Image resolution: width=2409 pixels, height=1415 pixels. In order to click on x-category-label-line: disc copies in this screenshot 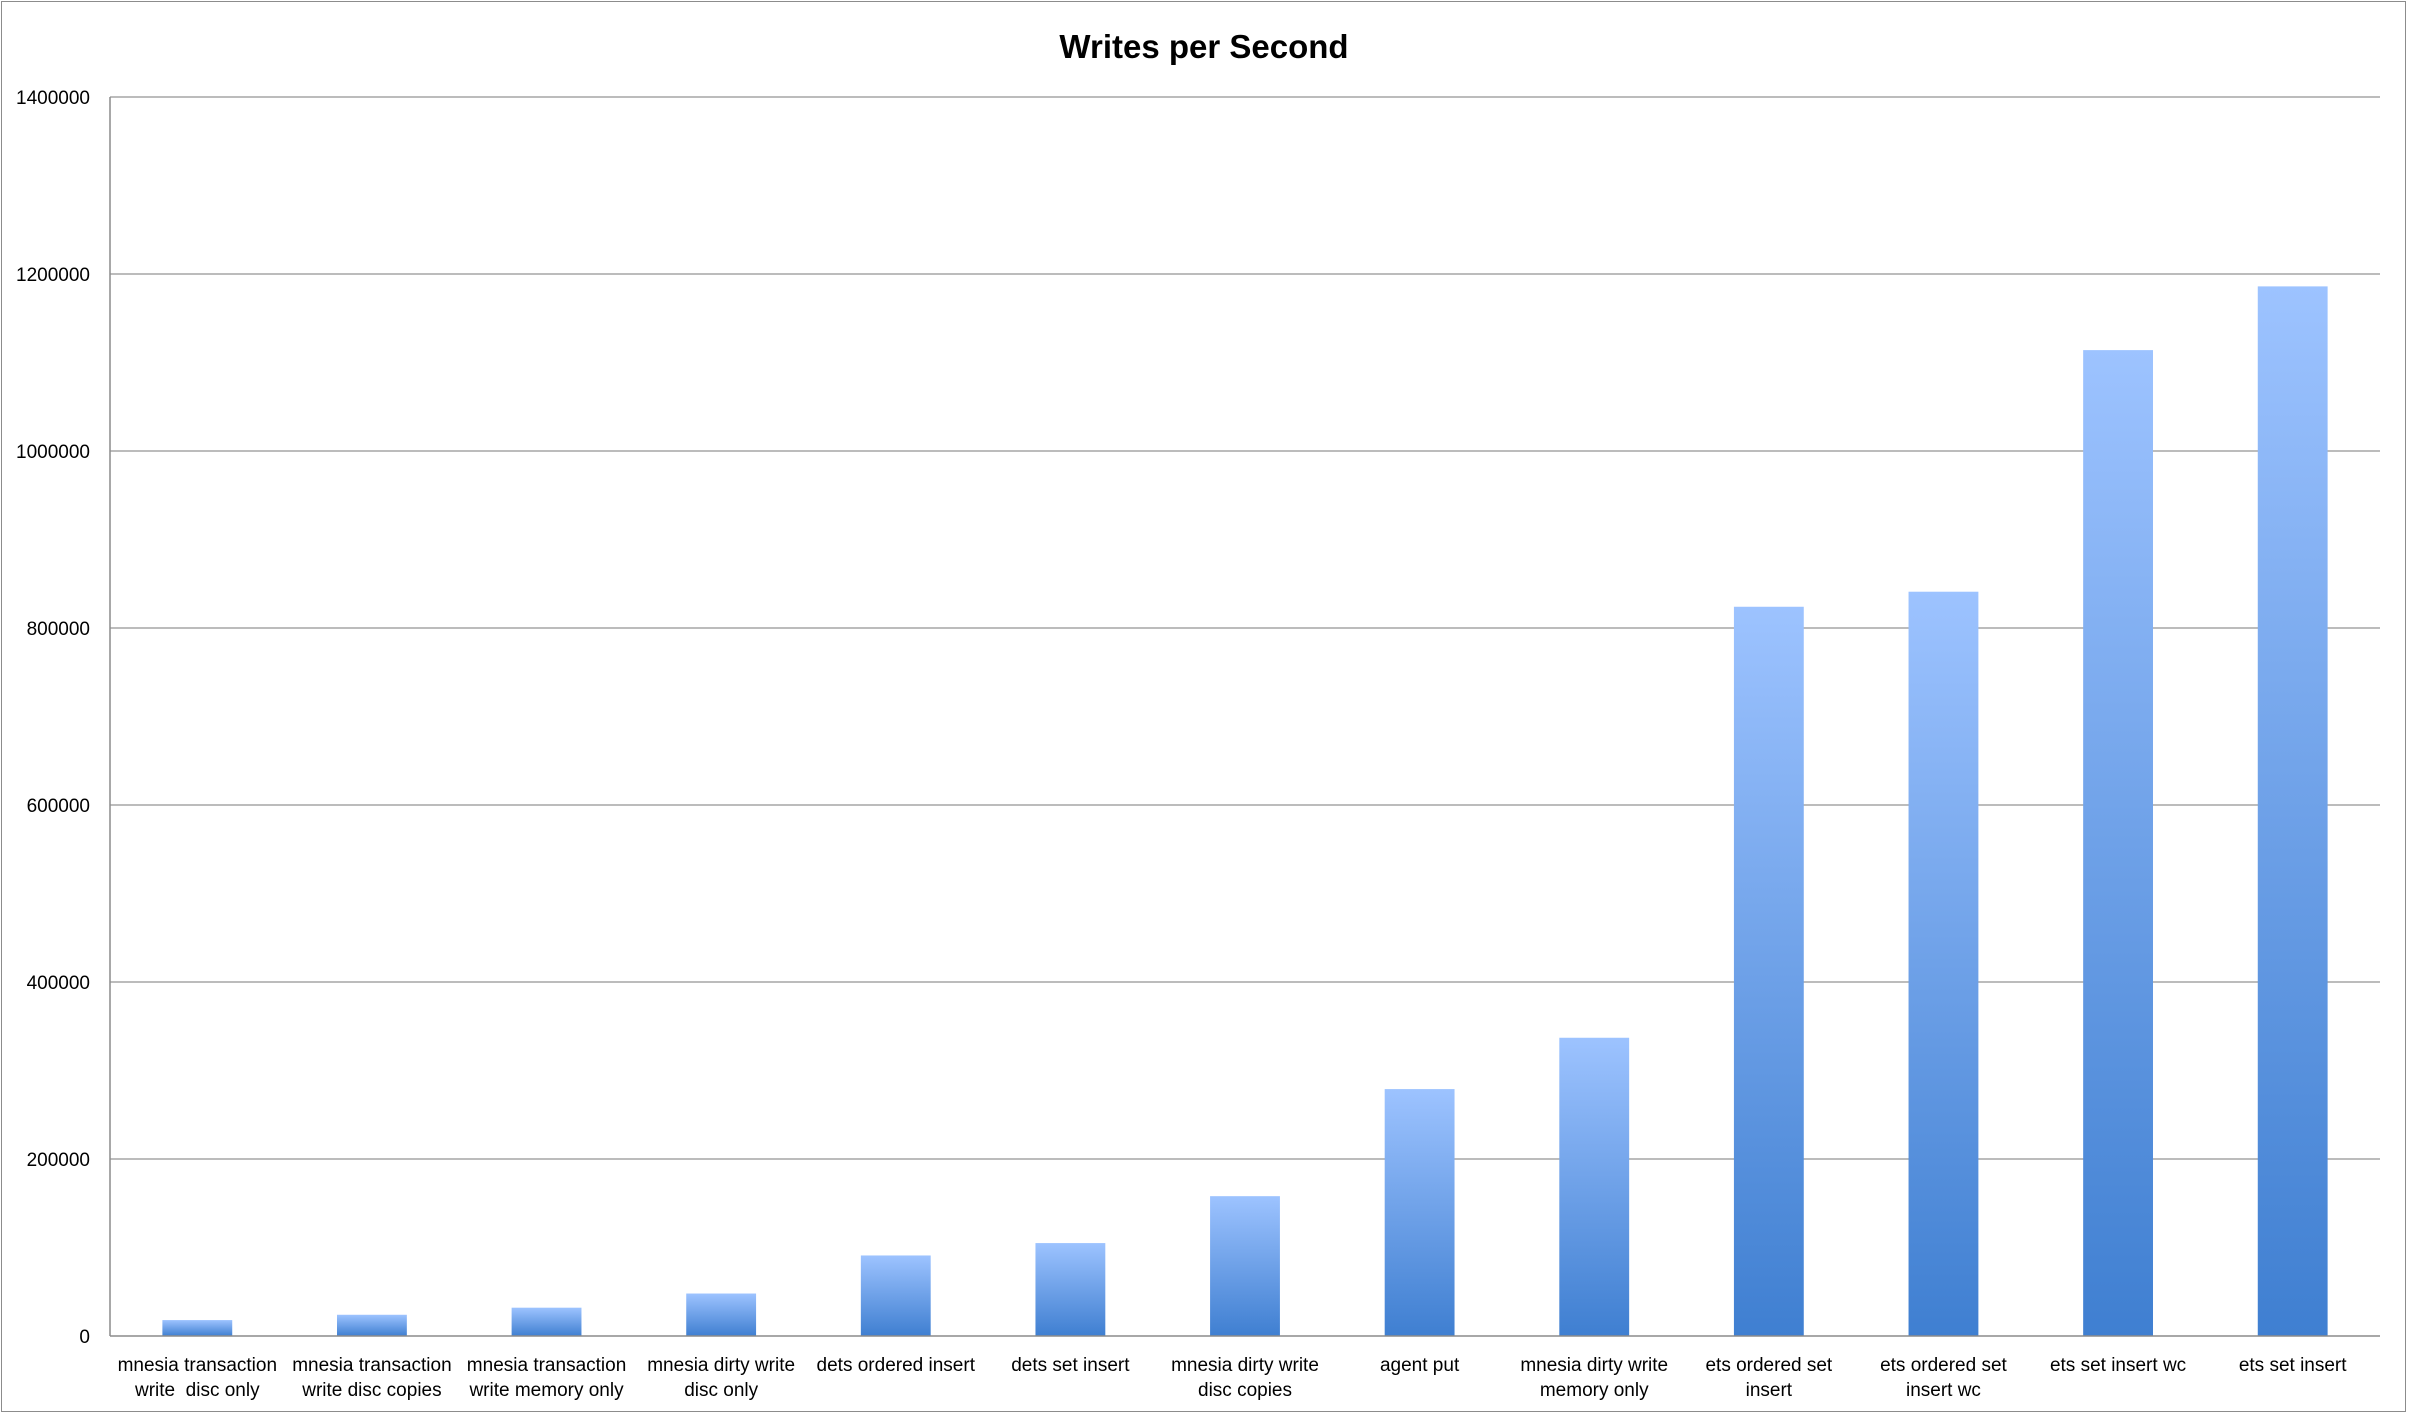, I will do `click(1245, 1390)`.